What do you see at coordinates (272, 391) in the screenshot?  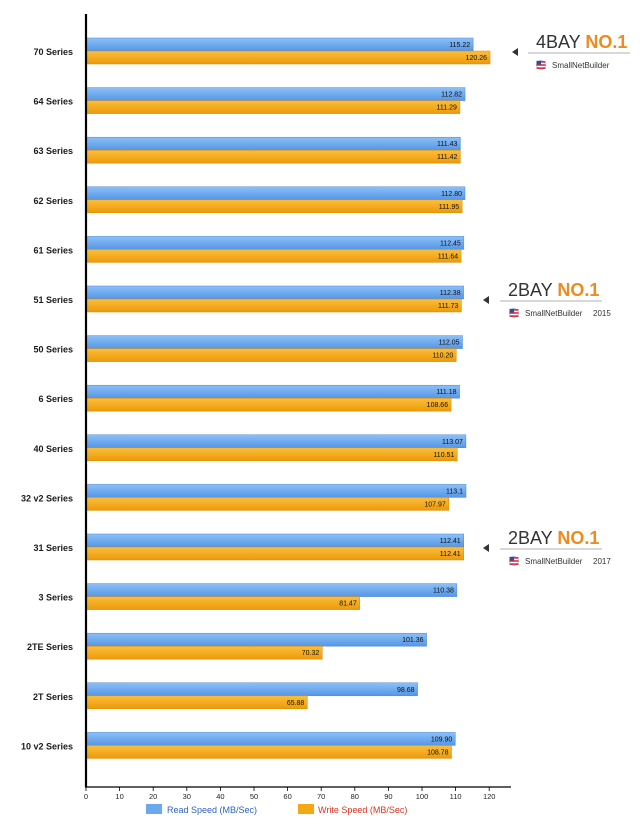 I see `bar-read-6-series` at bounding box center [272, 391].